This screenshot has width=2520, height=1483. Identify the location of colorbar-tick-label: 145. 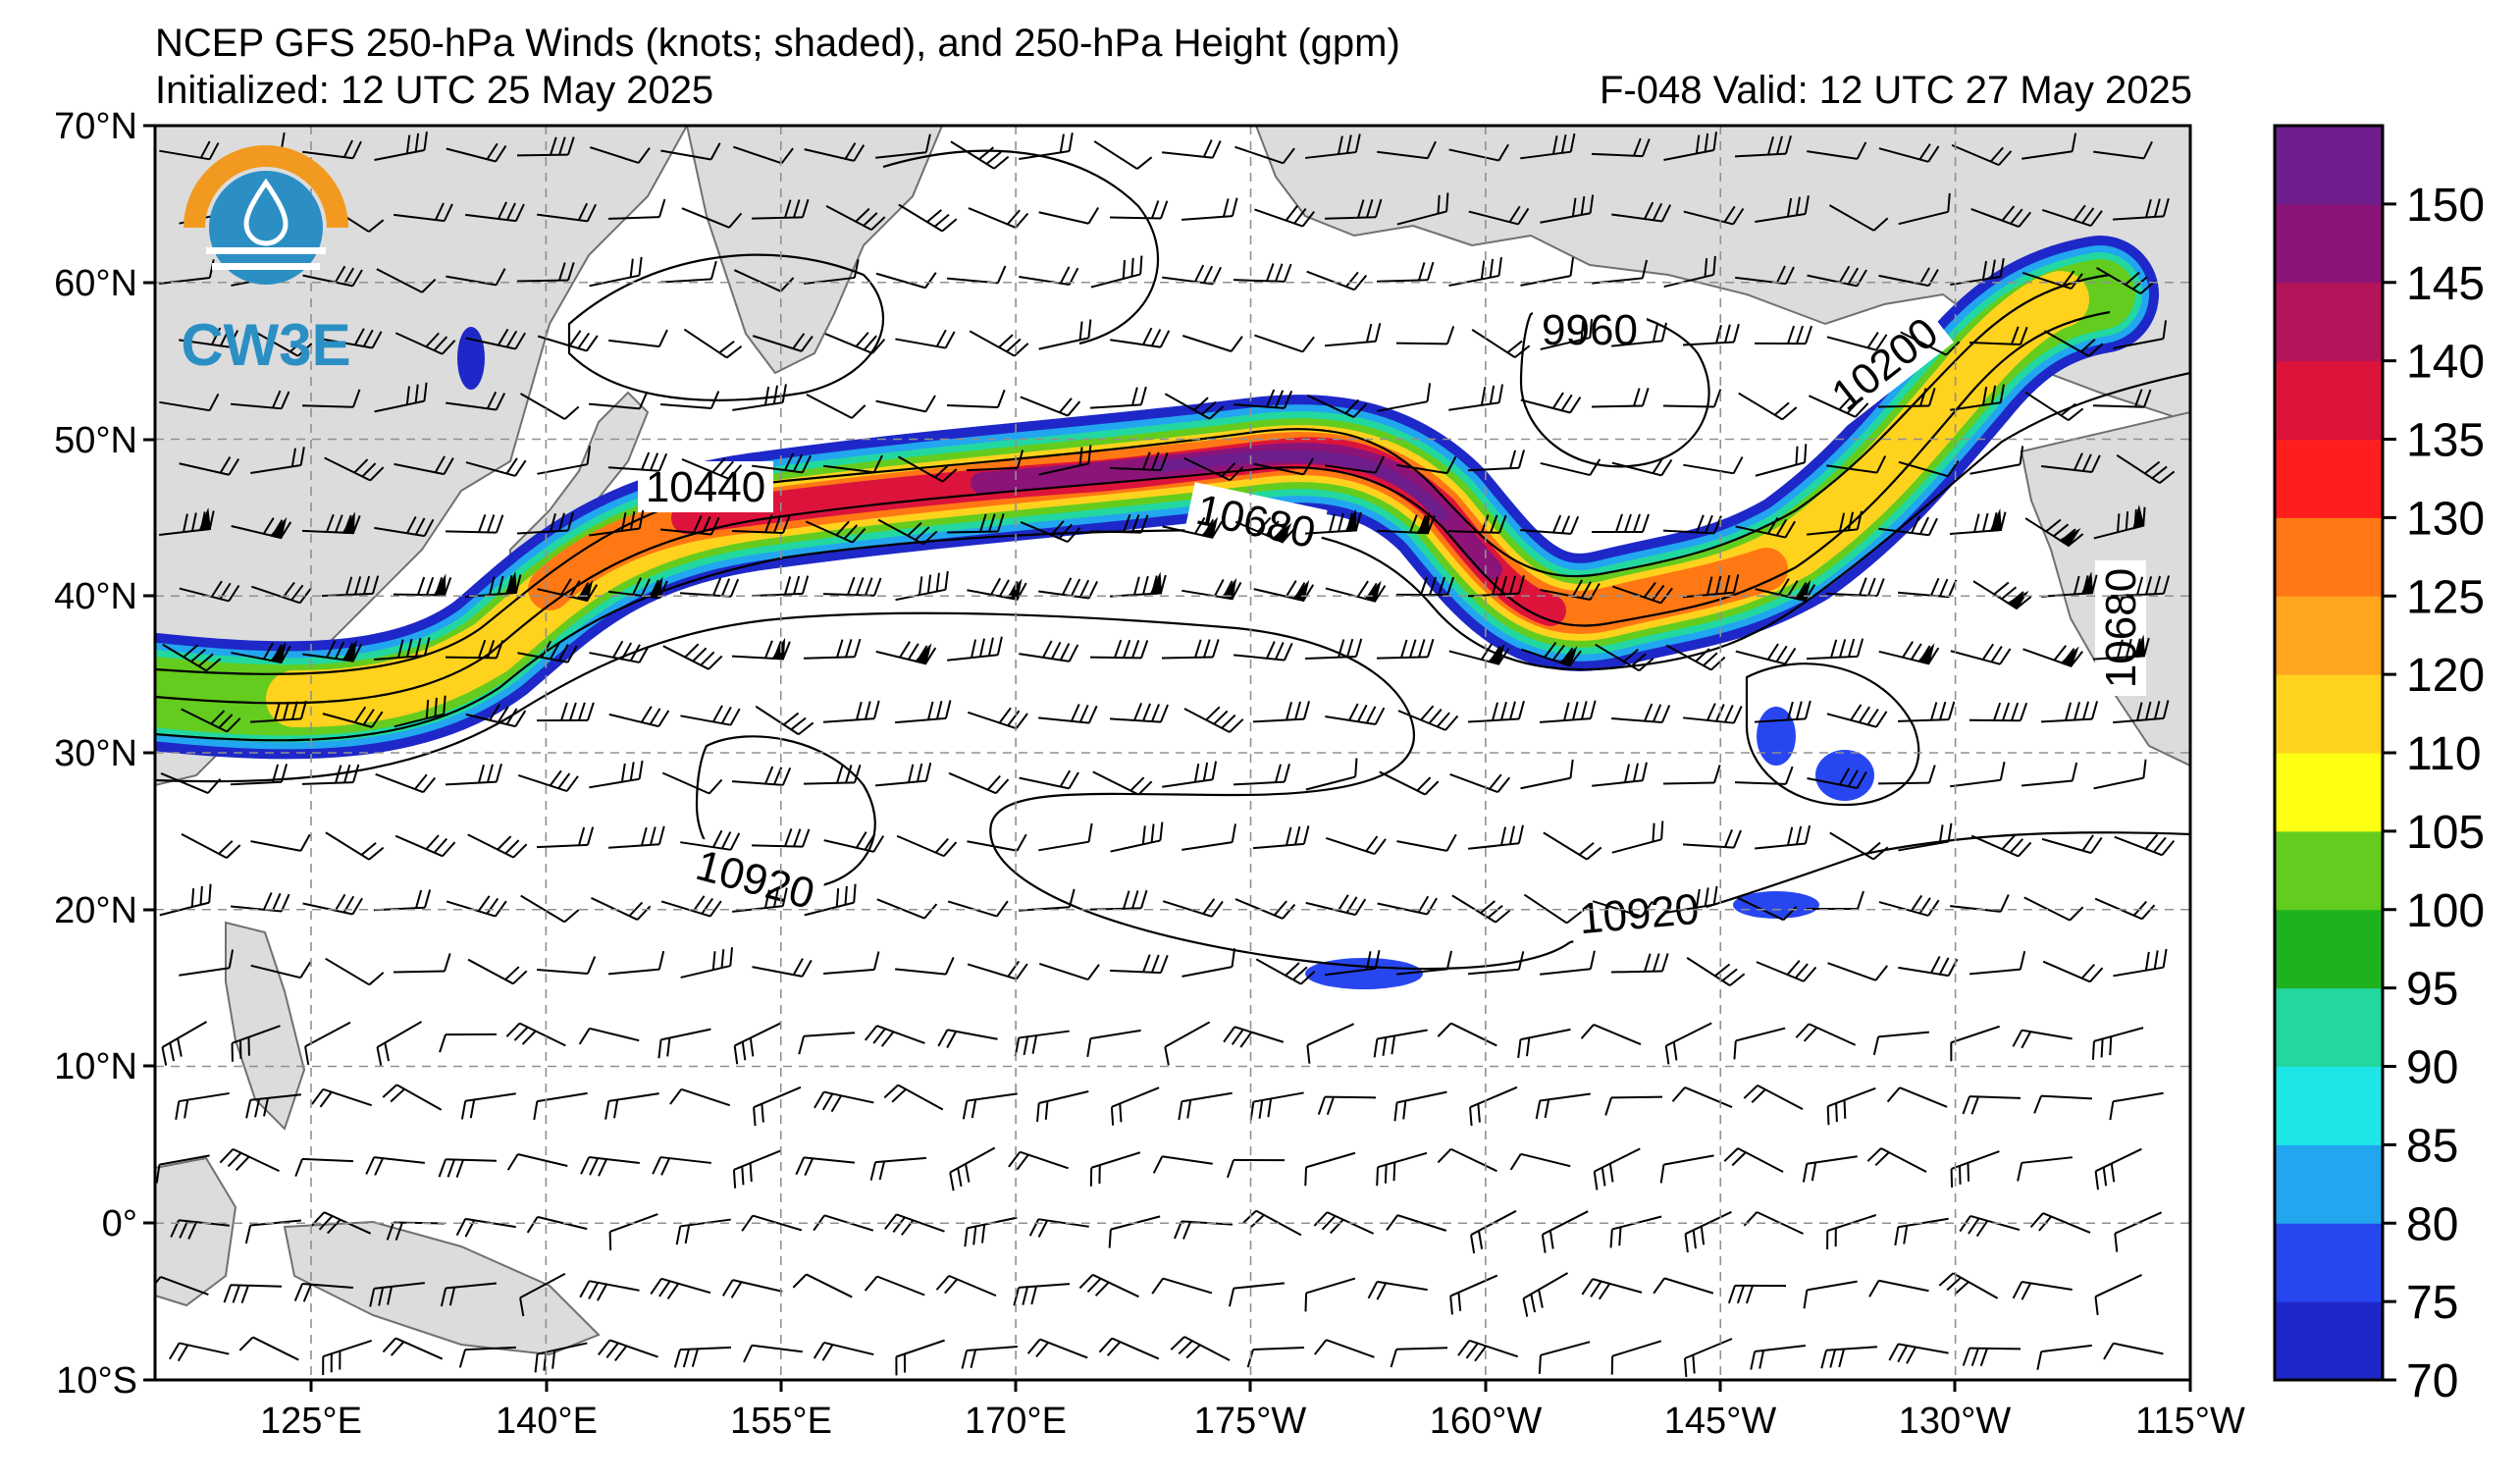
(2445, 284).